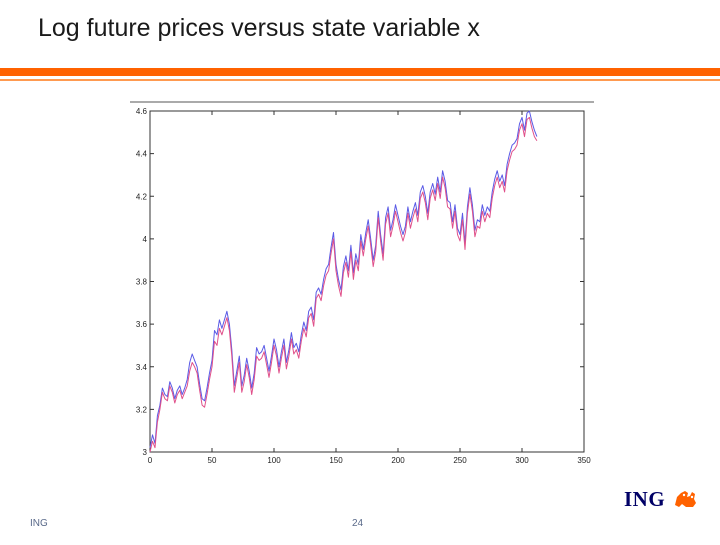  Describe the element at coordinates (645, 499) in the screenshot. I see `logo-text: ING` at that location.